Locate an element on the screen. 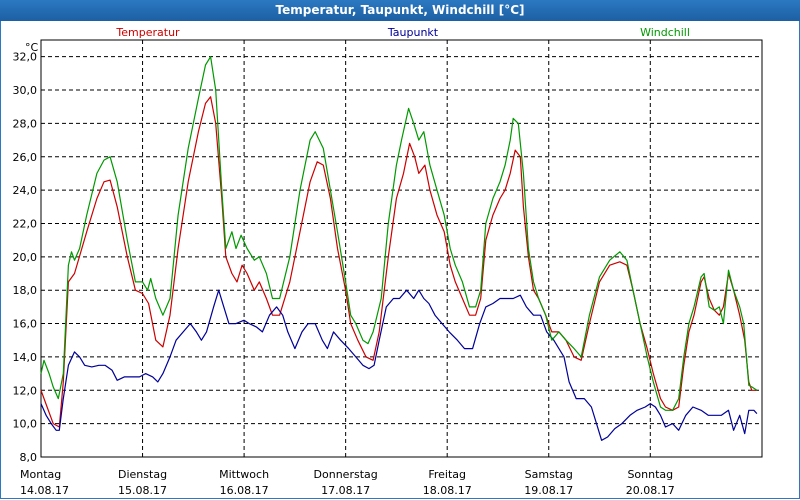  y-tick-label: 32,0 is located at coordinates (25, 57).